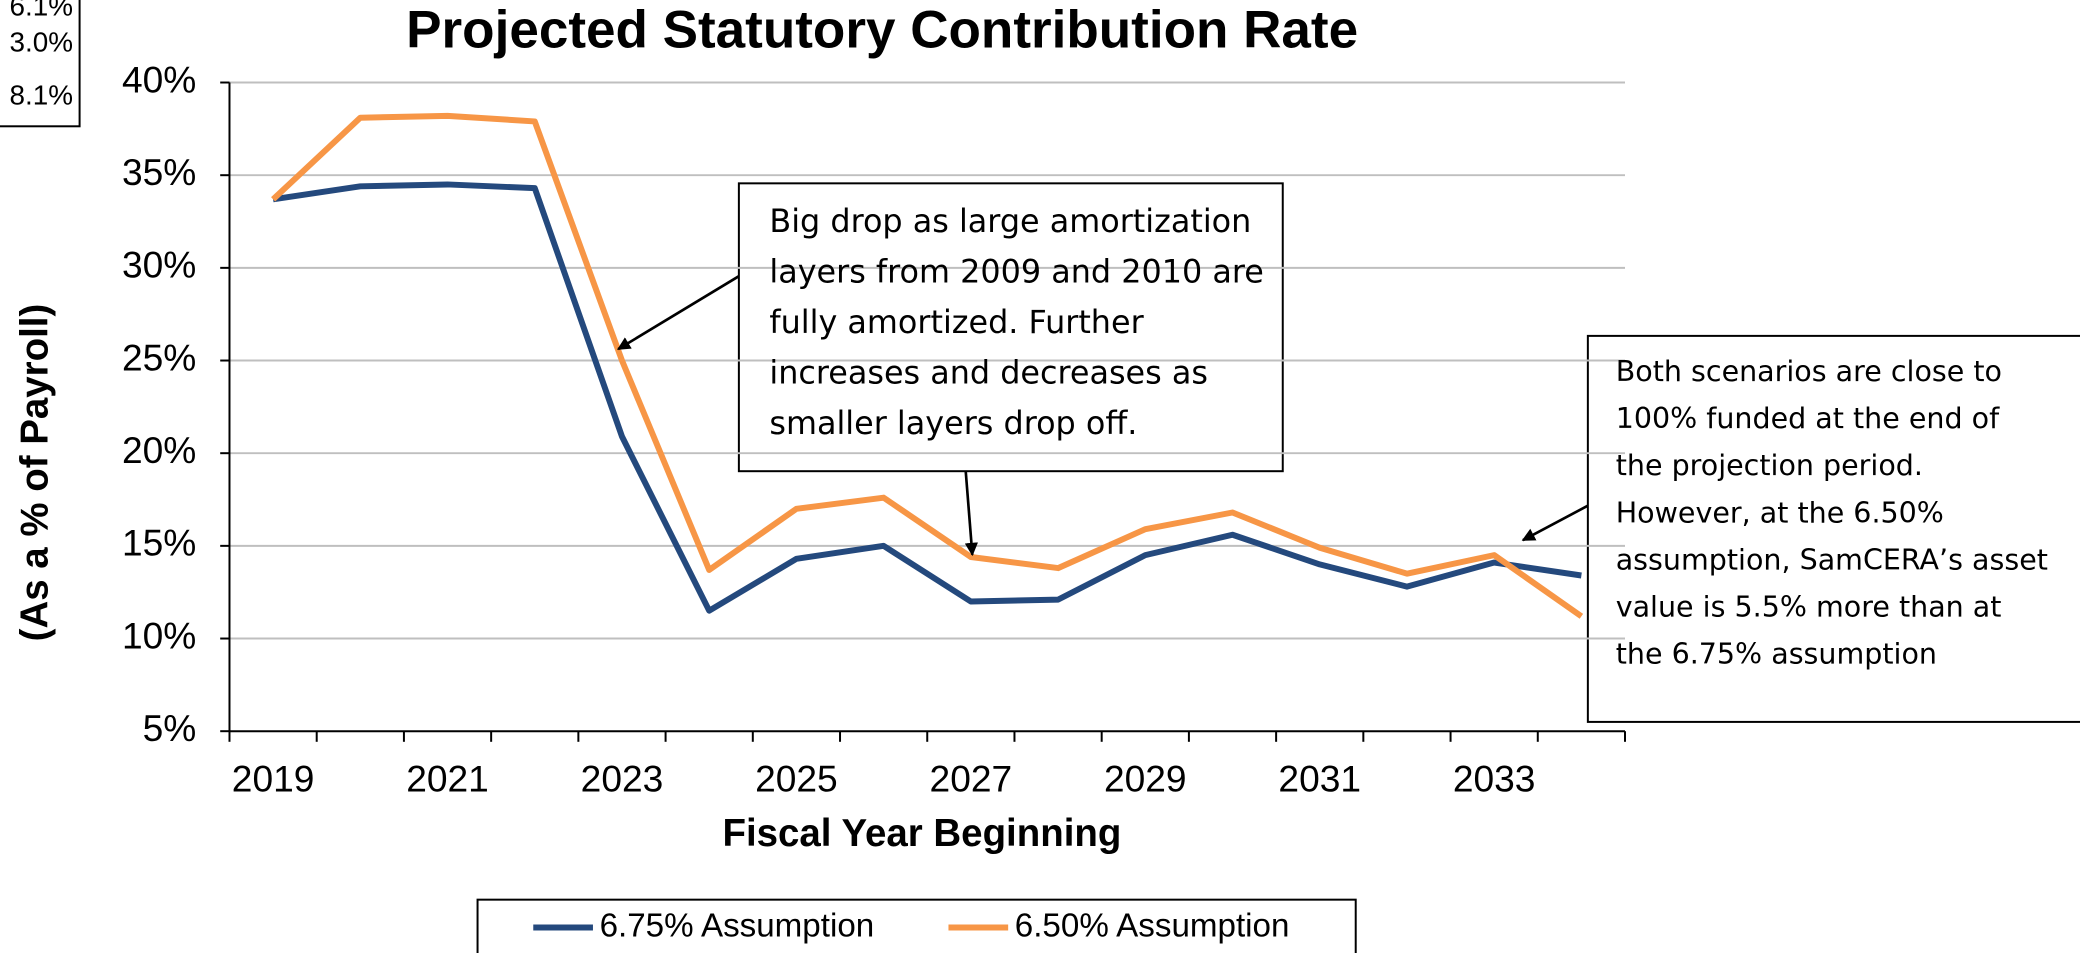 The image size is (2080, 953). What do you see at coordinates (159, 357) in the screenshot?
I see `y-tick-label: 25%` at bounding box center [159, 357].